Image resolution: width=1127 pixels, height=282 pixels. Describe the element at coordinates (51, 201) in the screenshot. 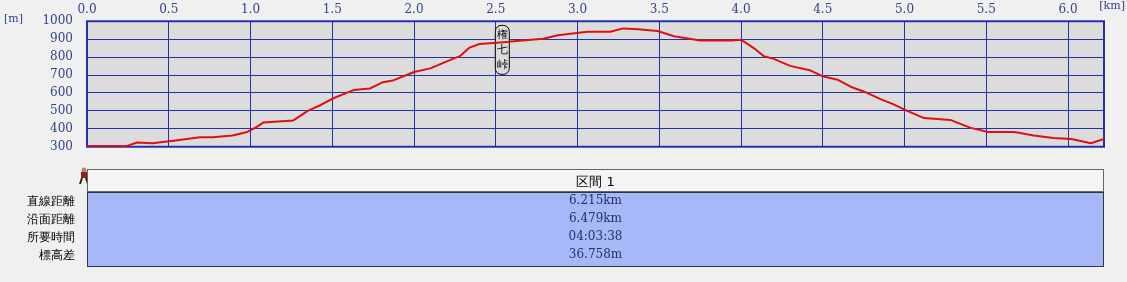

I see `text: 直線距離` at that location.